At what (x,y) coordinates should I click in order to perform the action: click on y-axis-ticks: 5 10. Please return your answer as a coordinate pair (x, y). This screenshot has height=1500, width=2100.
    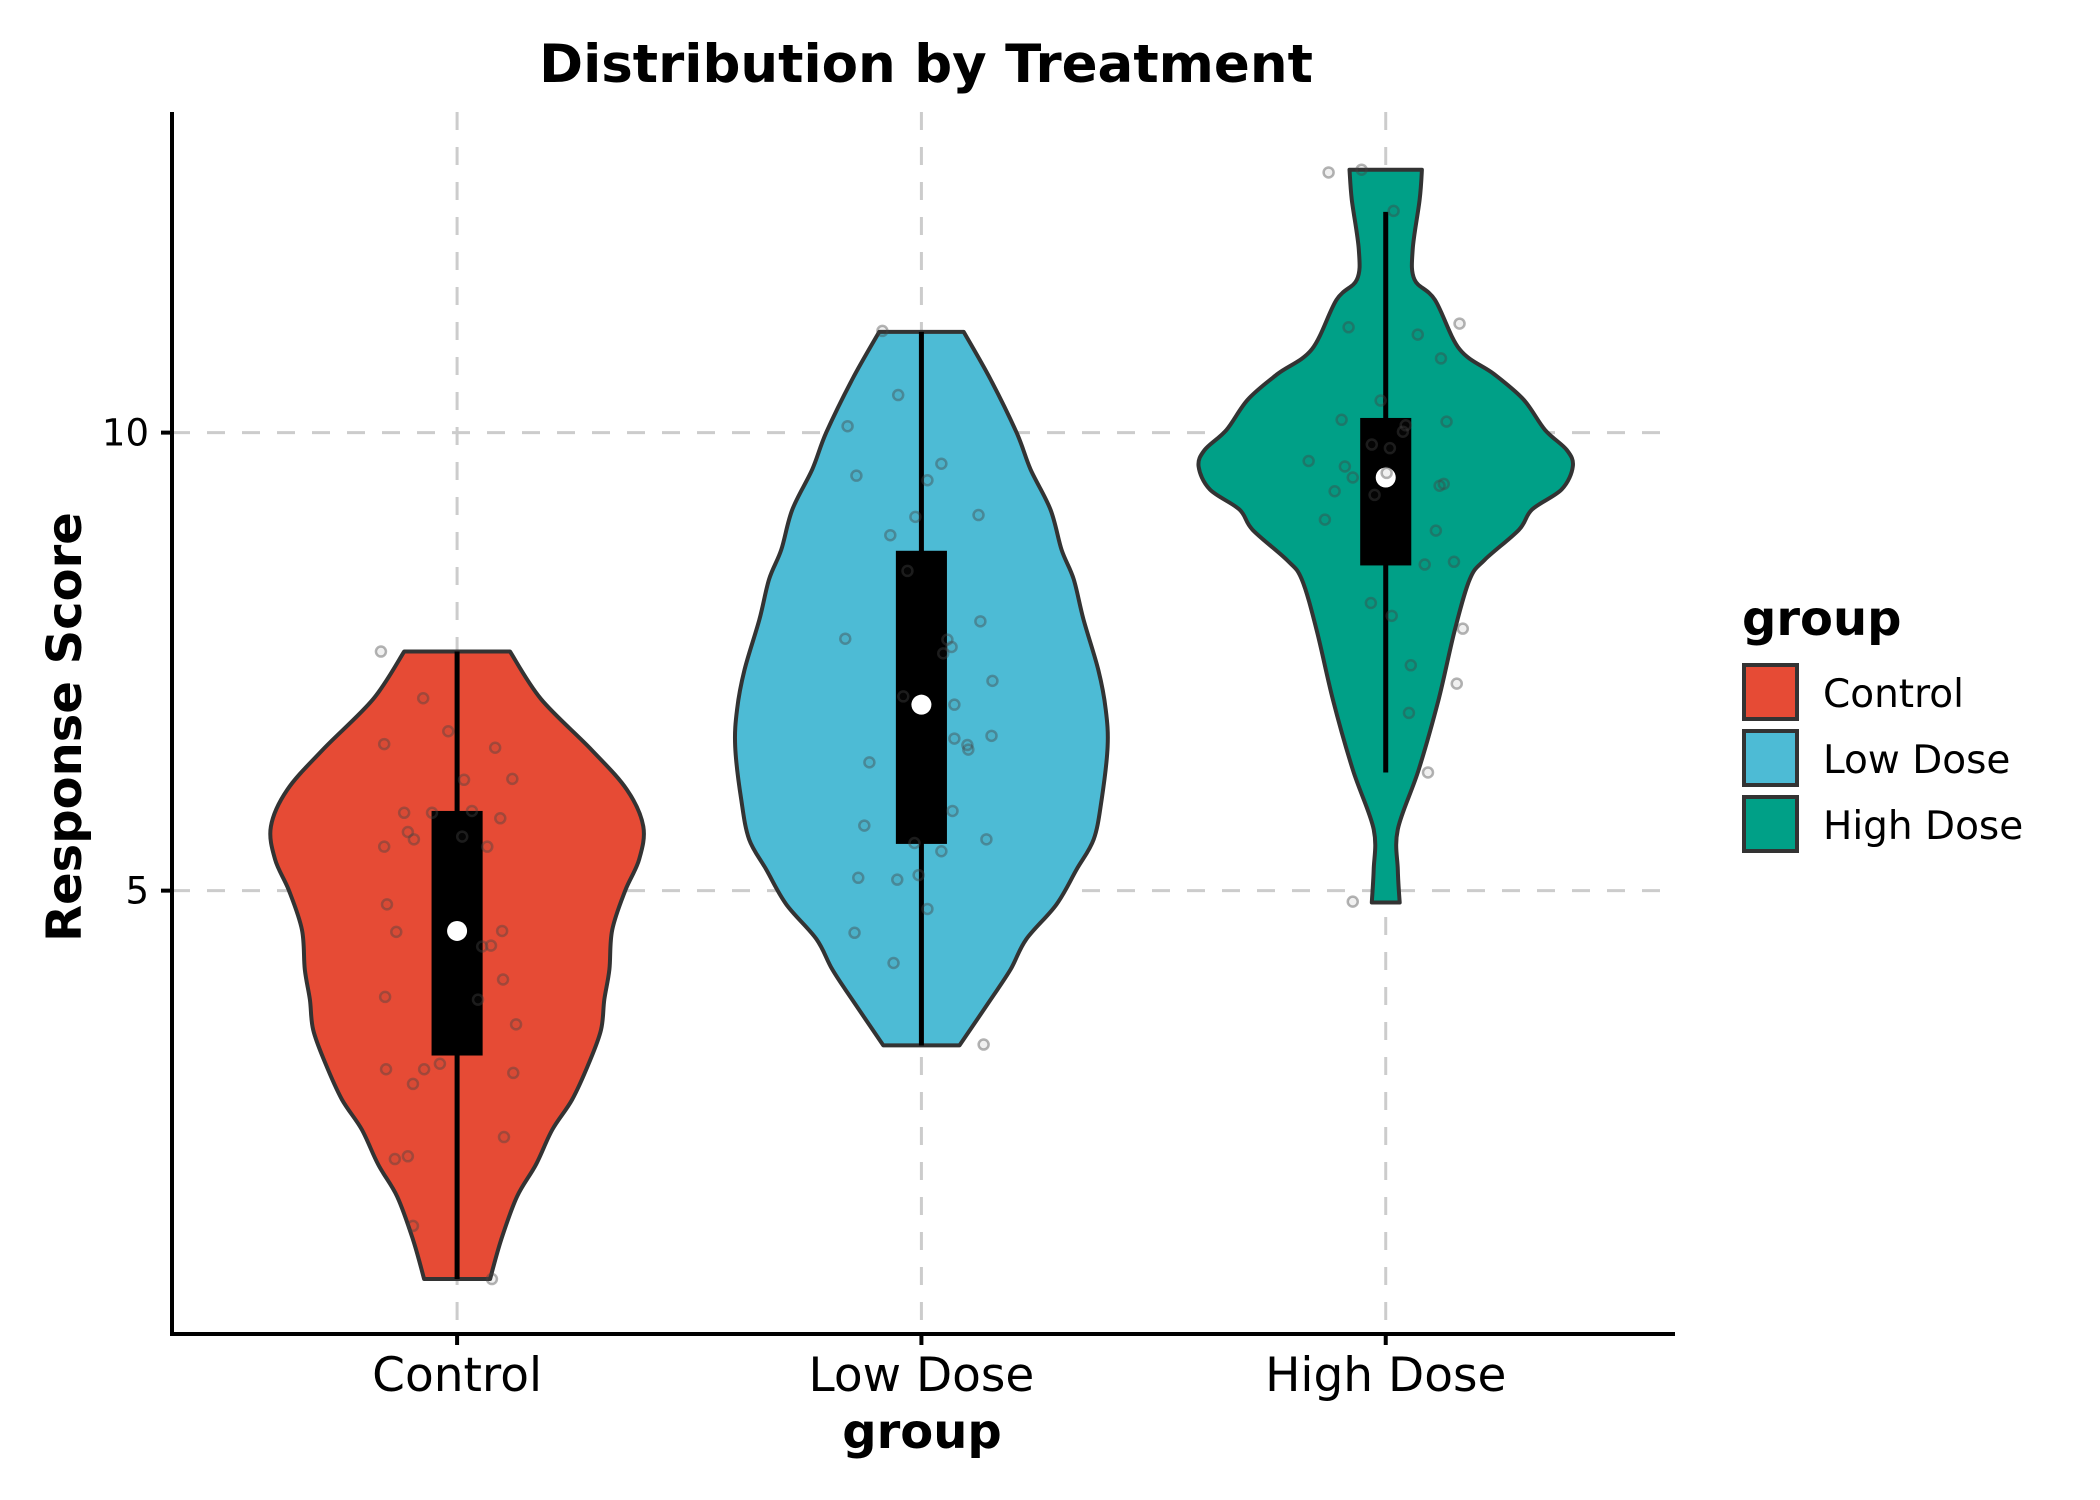
    Looking at the image, I should click on (137, 662).